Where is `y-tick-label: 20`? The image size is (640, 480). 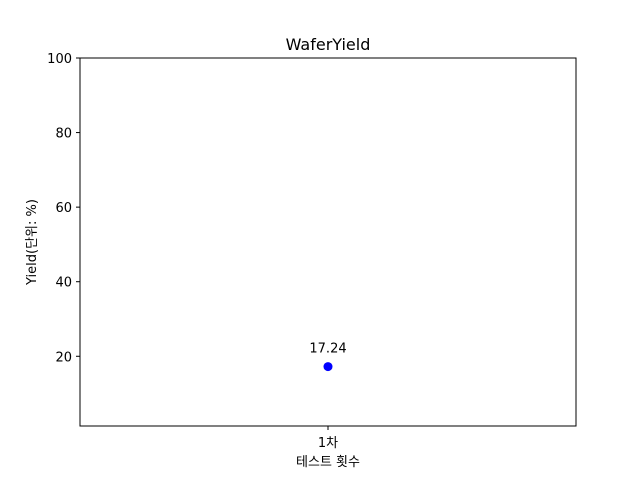
y-tick-label: 20 is located at coordinates (63, 357).